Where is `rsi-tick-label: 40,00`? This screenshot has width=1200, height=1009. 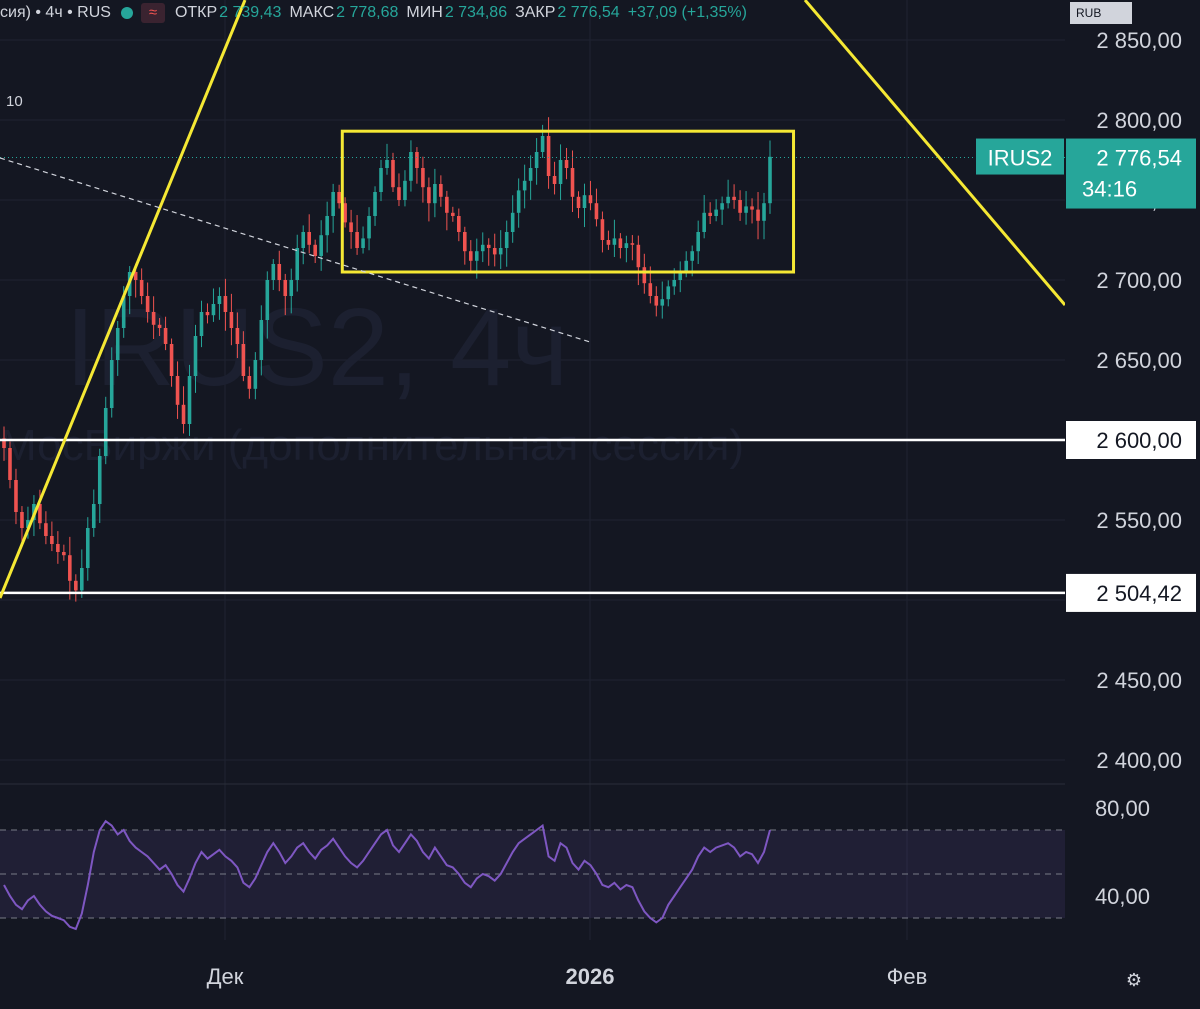
rsi-tick-label: 40,00 is located at coordinates (1122, 896).